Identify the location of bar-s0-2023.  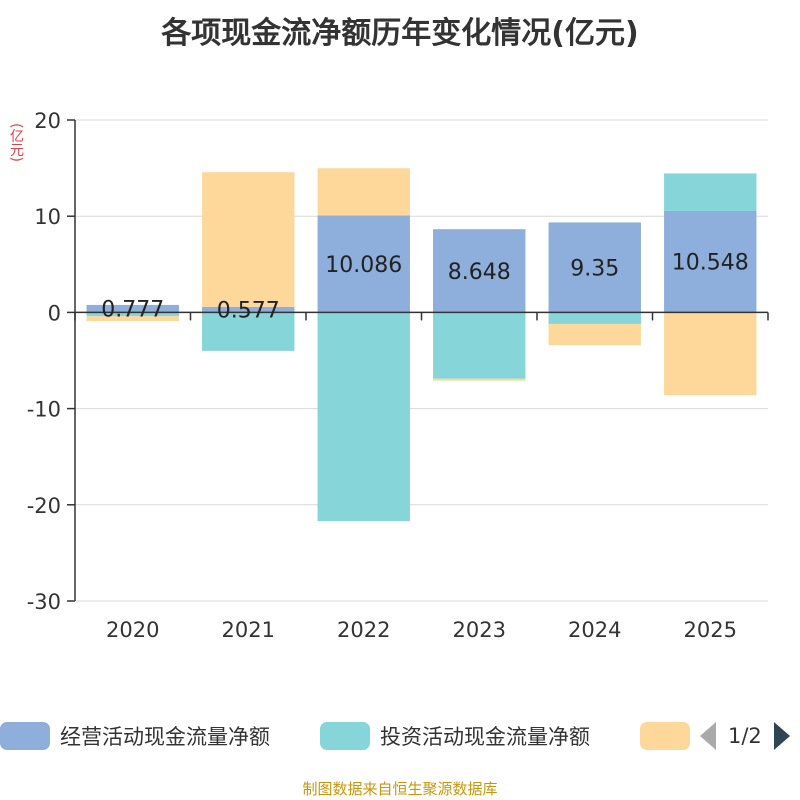
(479, 271).